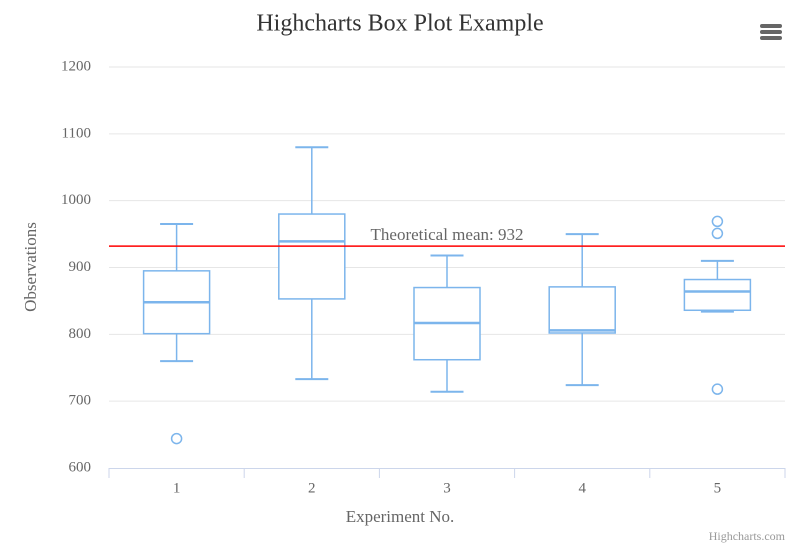 Image resolution: width=800 pixels, height=549 pixels. I want to click on y-tick-label: 1000, so click(76, 200).